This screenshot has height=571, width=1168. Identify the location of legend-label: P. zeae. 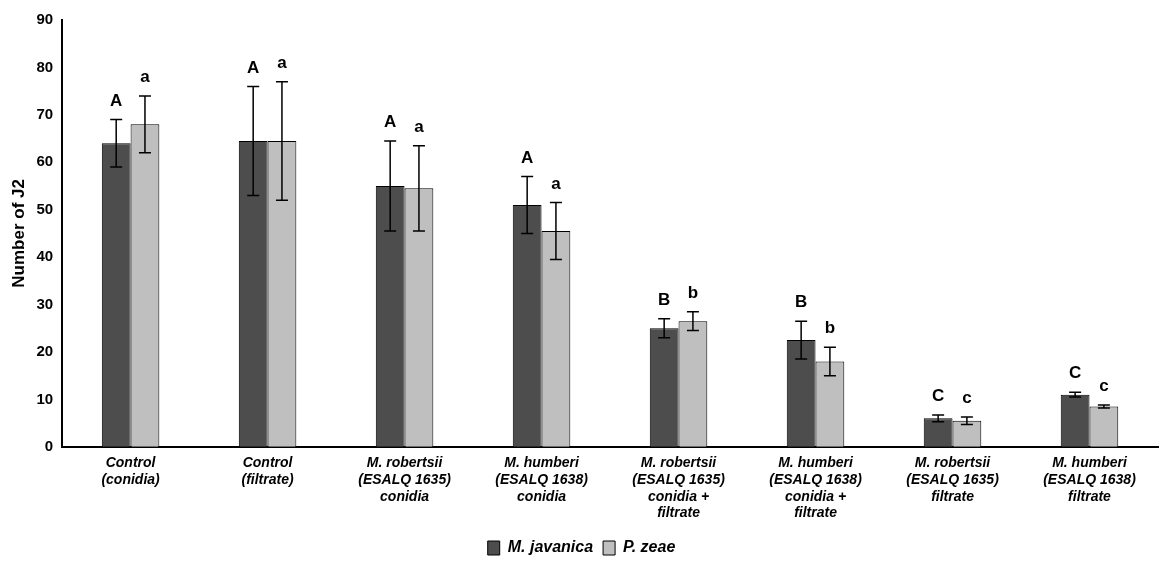
(649, 547).